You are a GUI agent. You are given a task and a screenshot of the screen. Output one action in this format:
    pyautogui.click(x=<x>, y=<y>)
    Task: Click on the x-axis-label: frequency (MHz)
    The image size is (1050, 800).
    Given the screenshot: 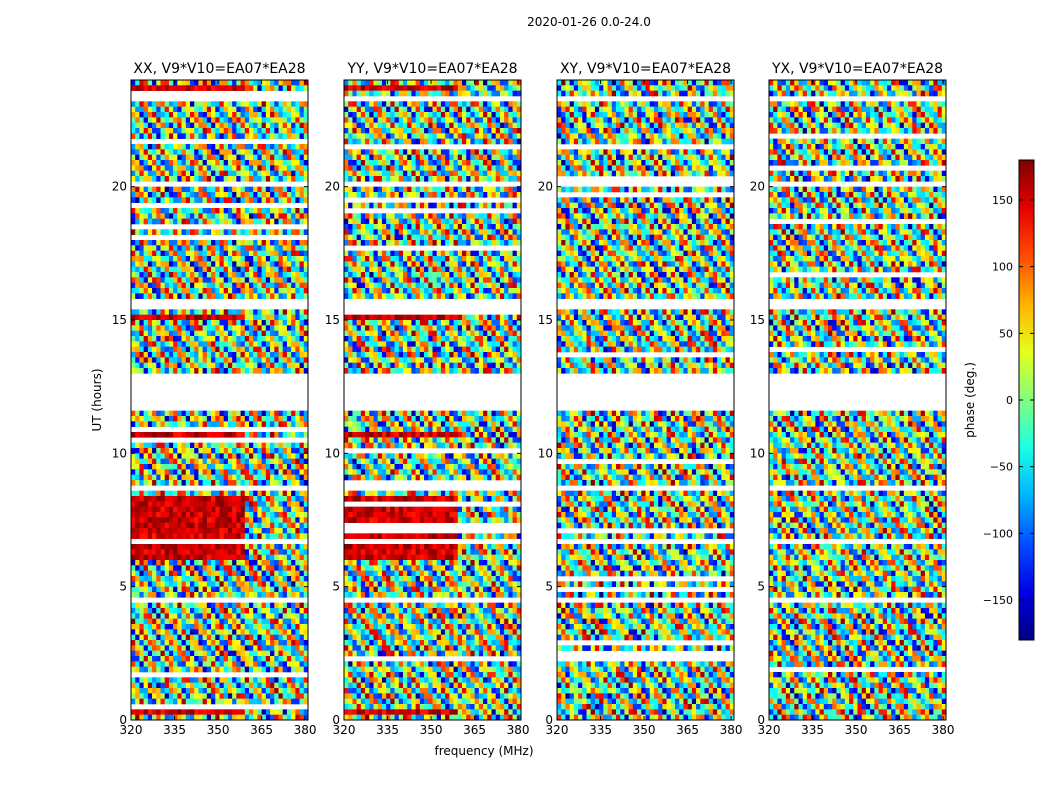 What is the action you would take?
    pyautogui.click(x=483, y=751)
    